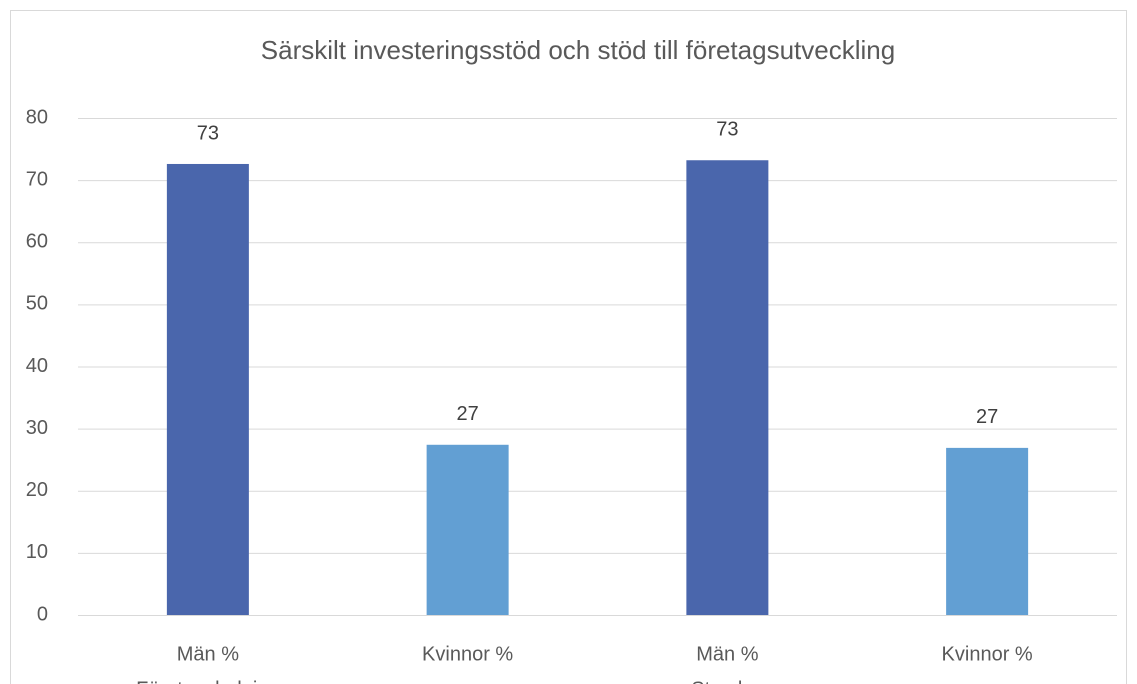 The height and width of the screenshot is (684, 1137). I want to click on y-tick-label: 50, so click(37, 304).